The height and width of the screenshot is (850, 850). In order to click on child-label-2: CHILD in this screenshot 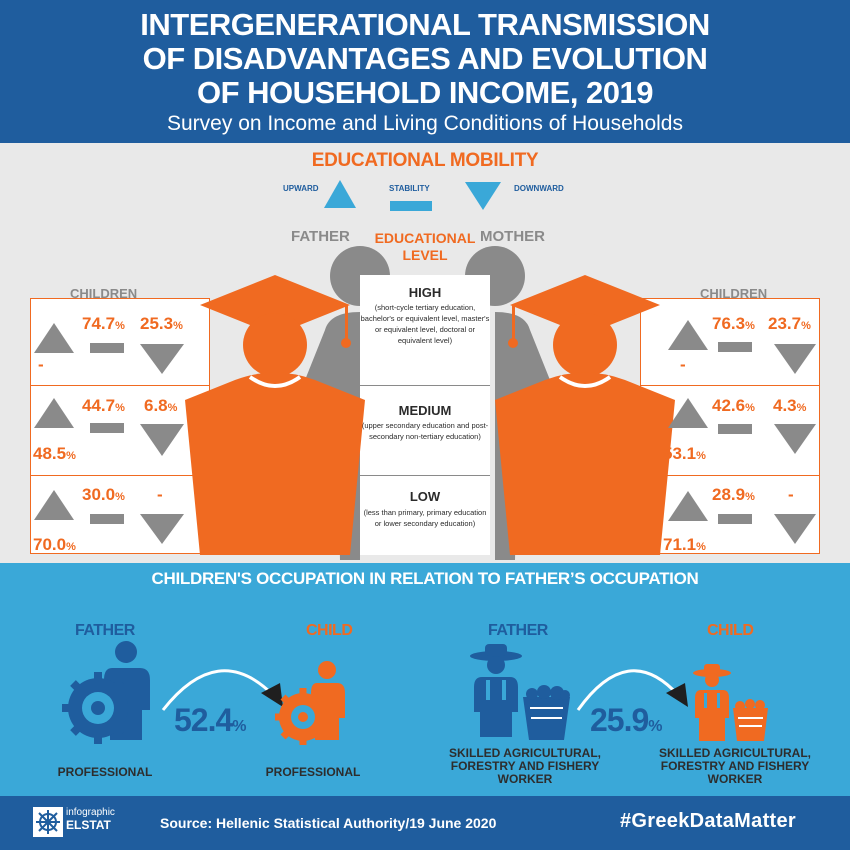, I will do `click(730, 630)`.